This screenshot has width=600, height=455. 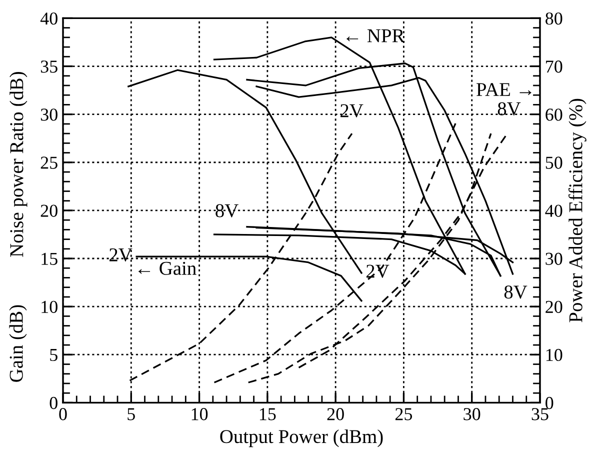 What do you see at coordinates (19, 164) in the screenshot?
I see `y-axis-title: Noise power Ratio (dB)` at bounding box center [19, 164].